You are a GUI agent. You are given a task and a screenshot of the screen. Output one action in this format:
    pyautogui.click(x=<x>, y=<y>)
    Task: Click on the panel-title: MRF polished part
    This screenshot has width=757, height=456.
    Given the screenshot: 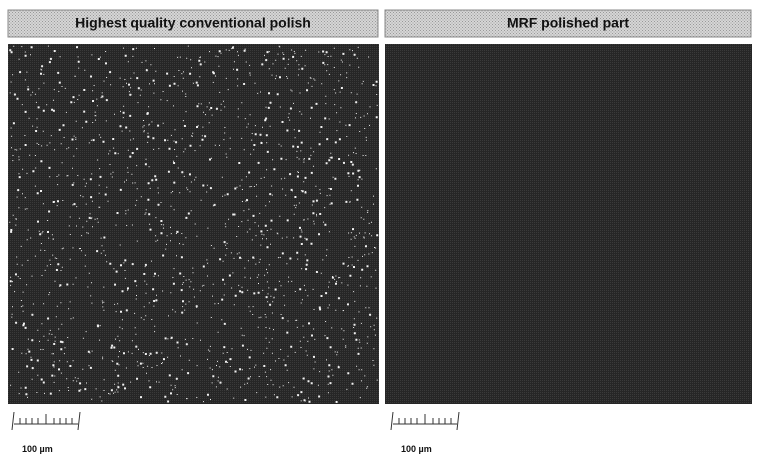 What is the action you would take?
    pyautogui.click(x=568, y=23)
    